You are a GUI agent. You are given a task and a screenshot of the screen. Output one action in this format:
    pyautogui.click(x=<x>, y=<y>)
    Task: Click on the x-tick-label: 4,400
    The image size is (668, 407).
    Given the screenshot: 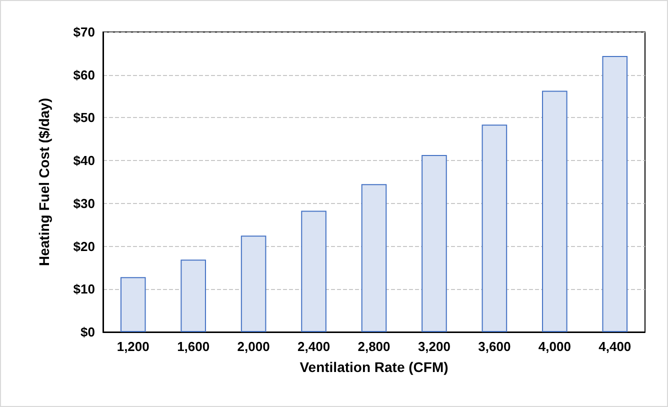 What is the action you would take?
    pyautogui.click(x=615, y=346)
    